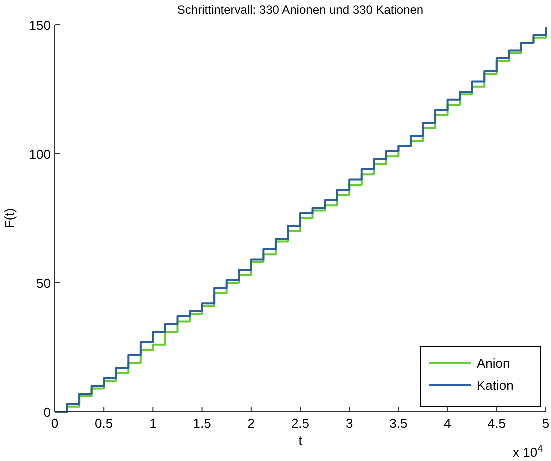 The height and width of the screenshot is (461, 551). I want to click on text: x 10$^{4}$, so click(528, 452).